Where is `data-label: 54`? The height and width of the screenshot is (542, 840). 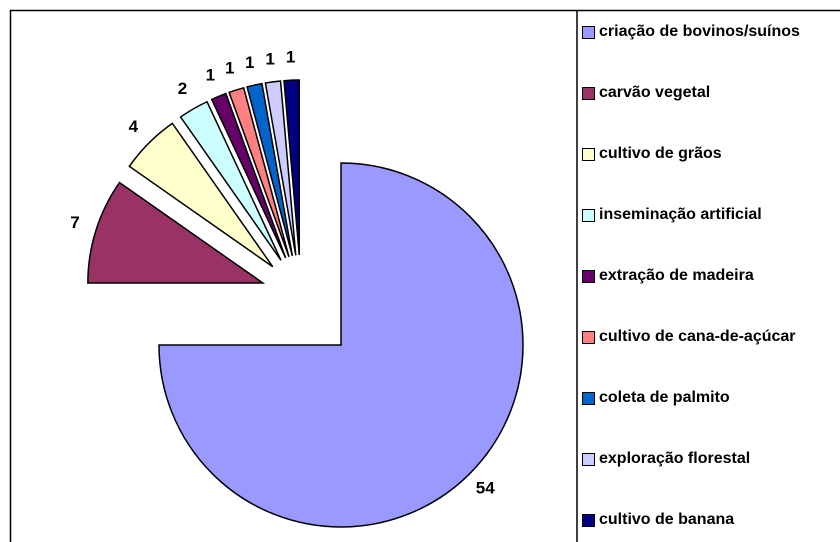 data-label: 54 is located at coordinates (485, 488).